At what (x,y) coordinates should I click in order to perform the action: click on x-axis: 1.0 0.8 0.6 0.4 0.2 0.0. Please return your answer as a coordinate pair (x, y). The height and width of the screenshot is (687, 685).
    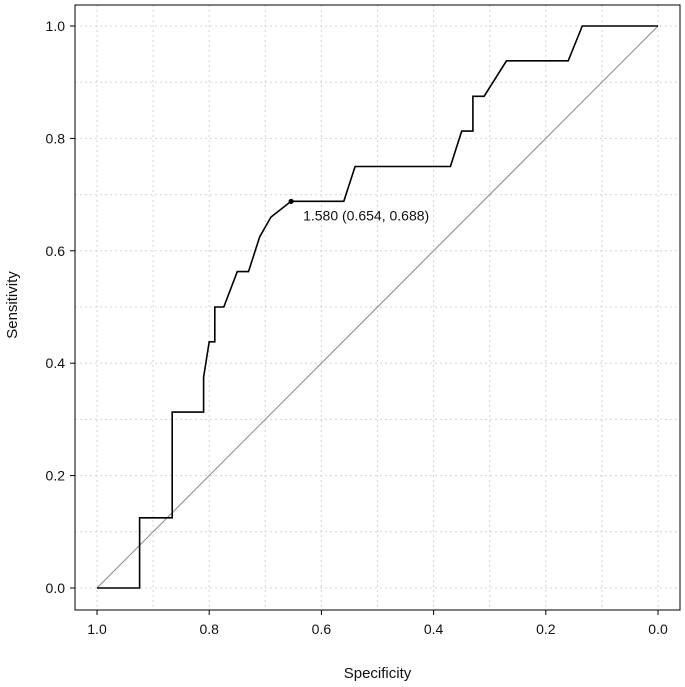
    Looking at the image, I should click on (377, 623).